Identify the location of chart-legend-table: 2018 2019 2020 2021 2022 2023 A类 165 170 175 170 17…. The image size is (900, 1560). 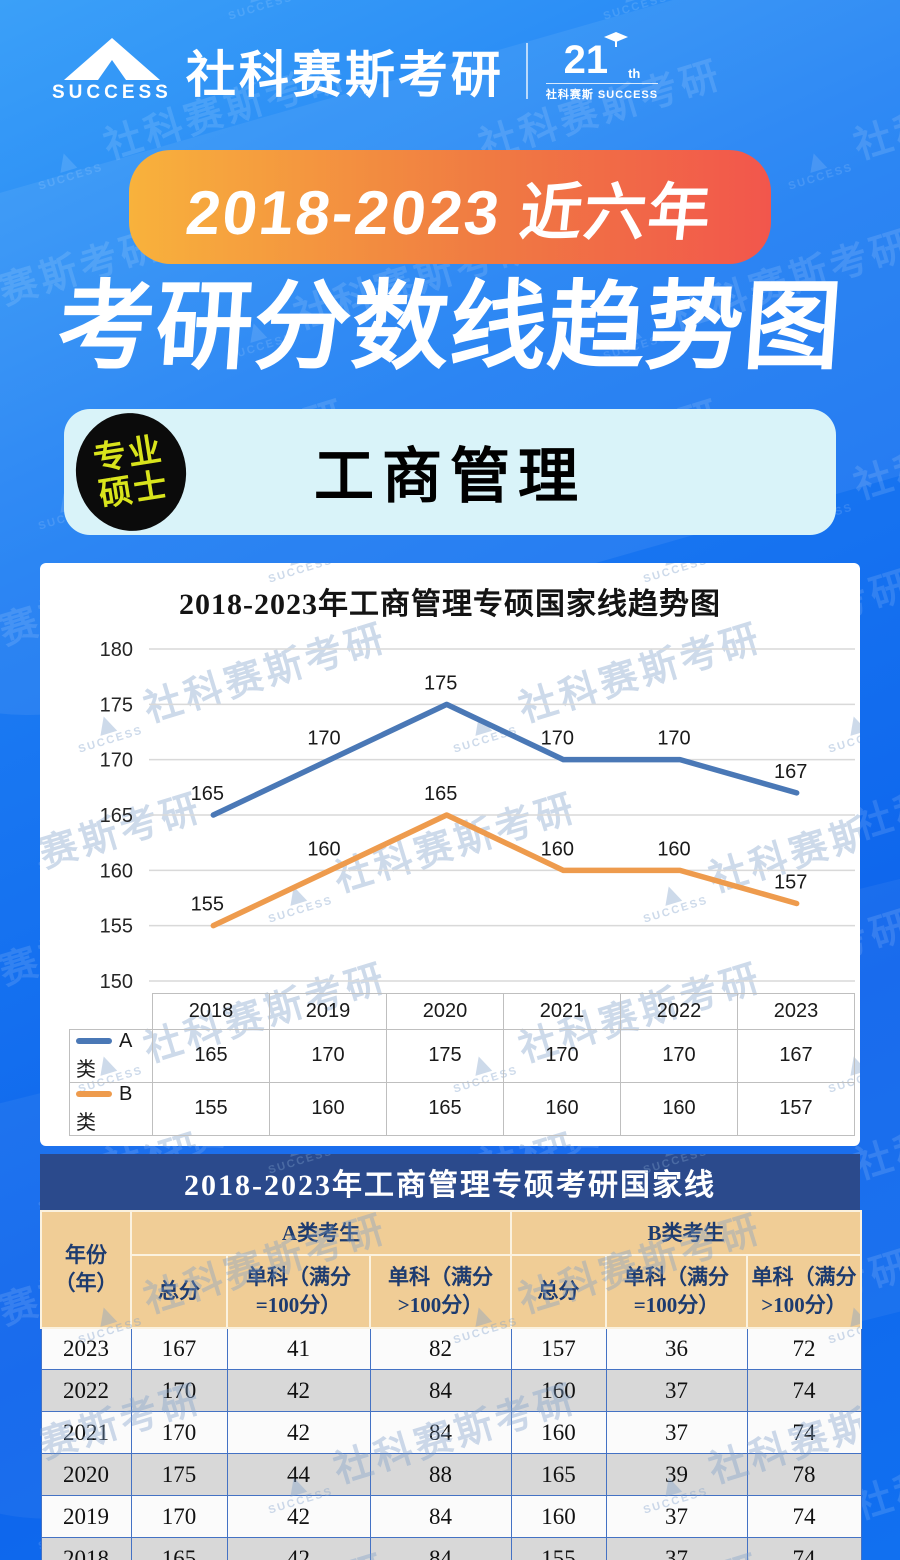
(462, 1064).